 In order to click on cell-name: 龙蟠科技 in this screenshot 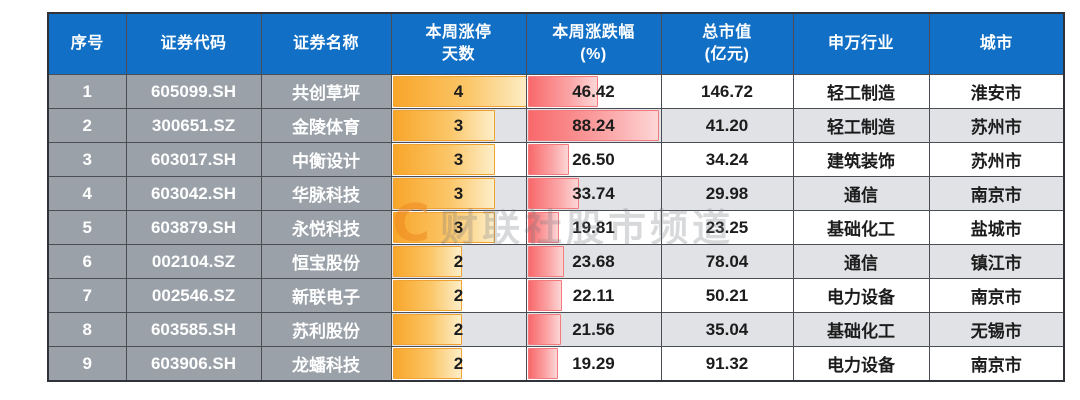, I will do `click(326, 364)`.